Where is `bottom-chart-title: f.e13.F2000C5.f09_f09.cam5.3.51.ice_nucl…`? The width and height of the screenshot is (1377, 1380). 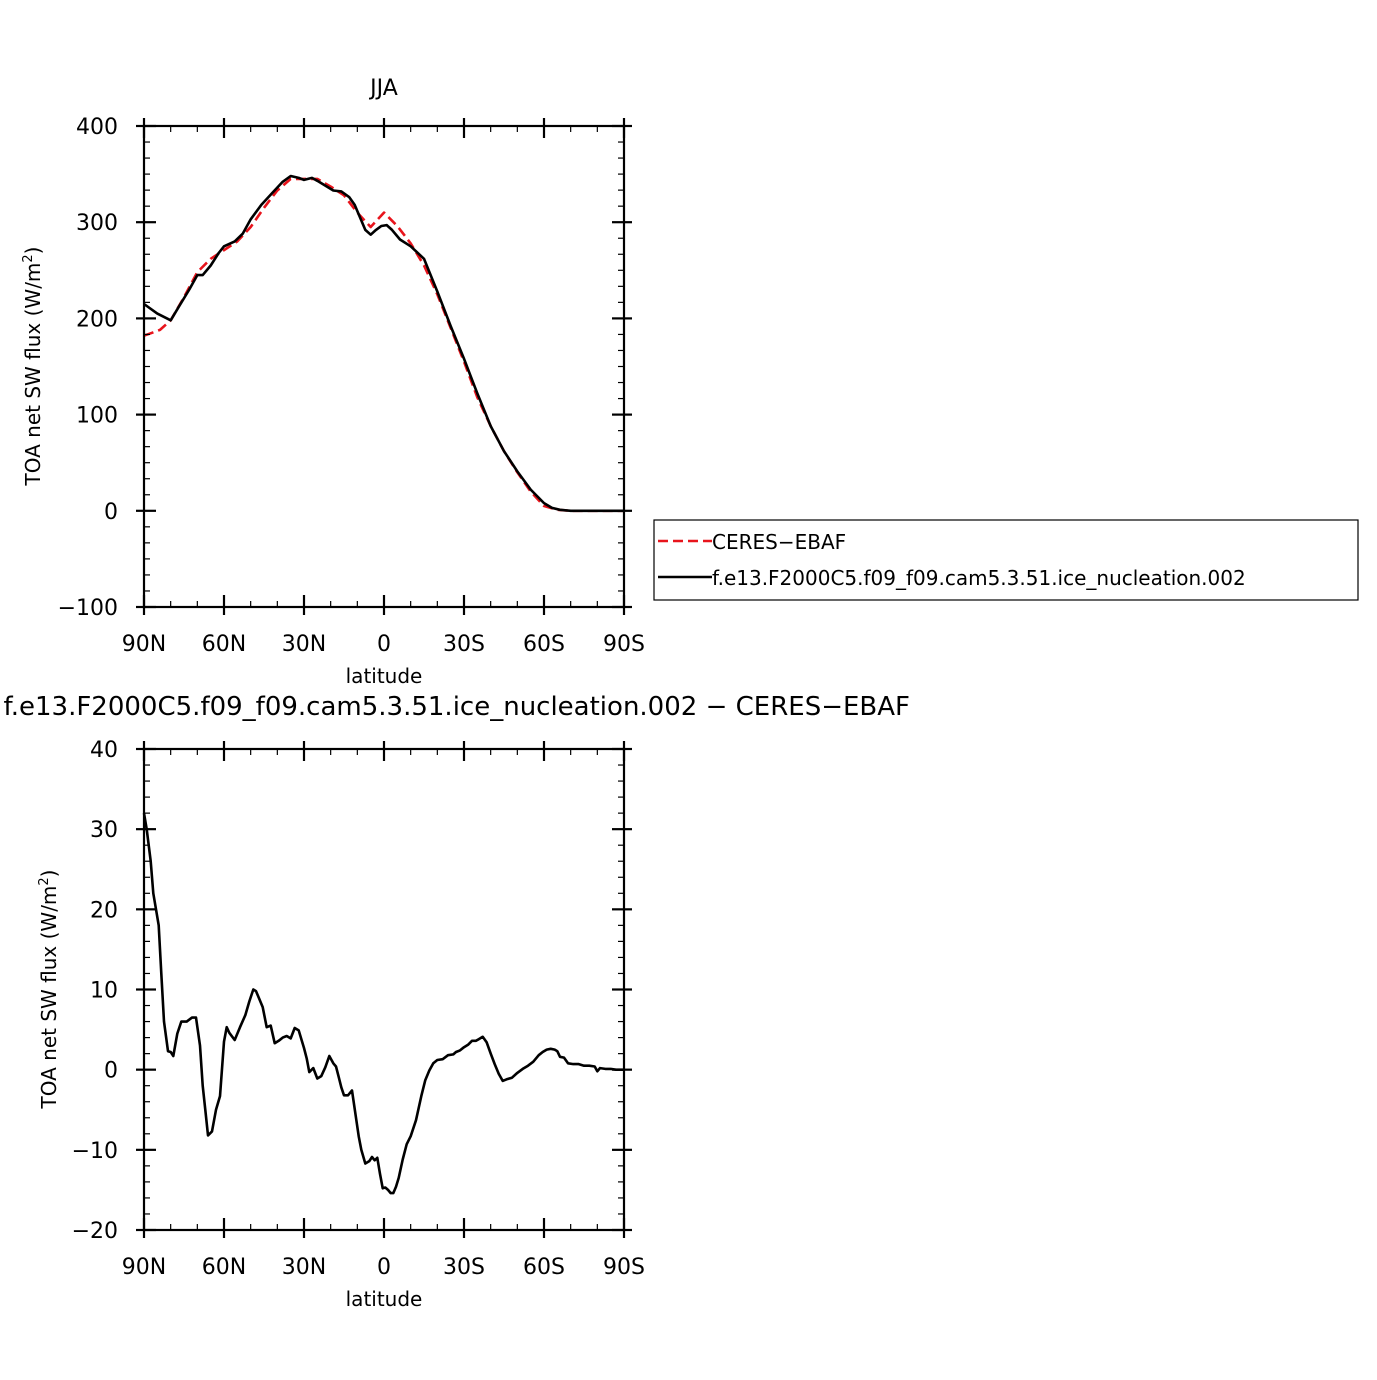
bottom-chart-title: f.e13.F2000C5.f09_f09.cam5.3.51.ice_nucl… is located at coordinates (456, 707).